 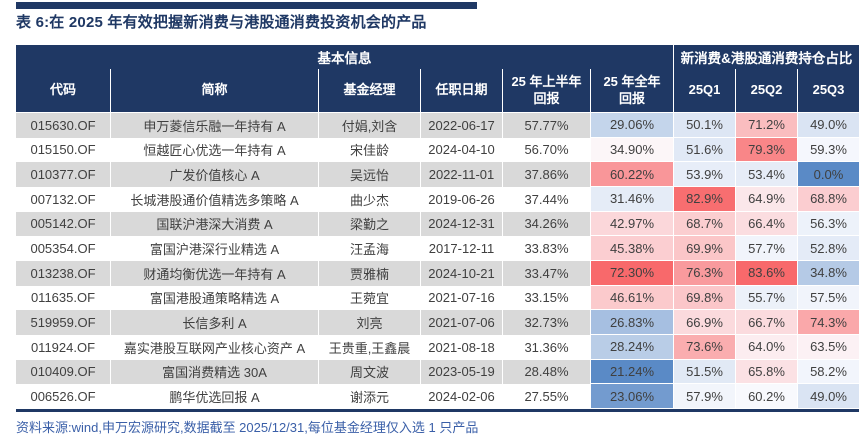 I want to click on q2-2025-holding-cell: 66.4%, so click(x=766, y=224).